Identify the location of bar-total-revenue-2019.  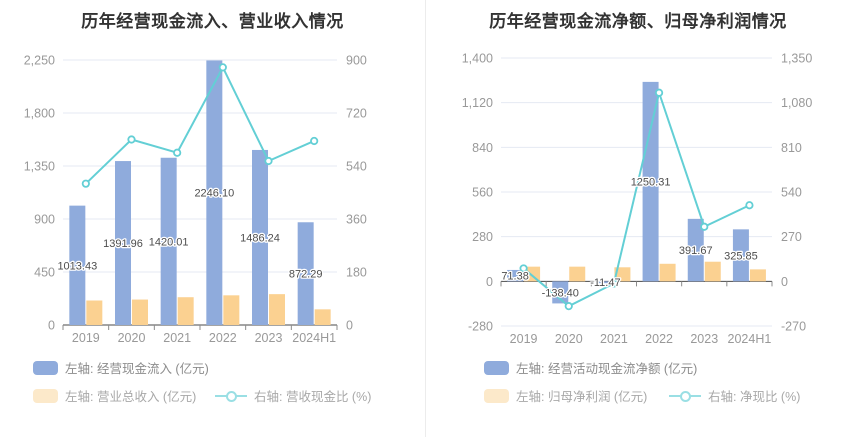
(94, 312).